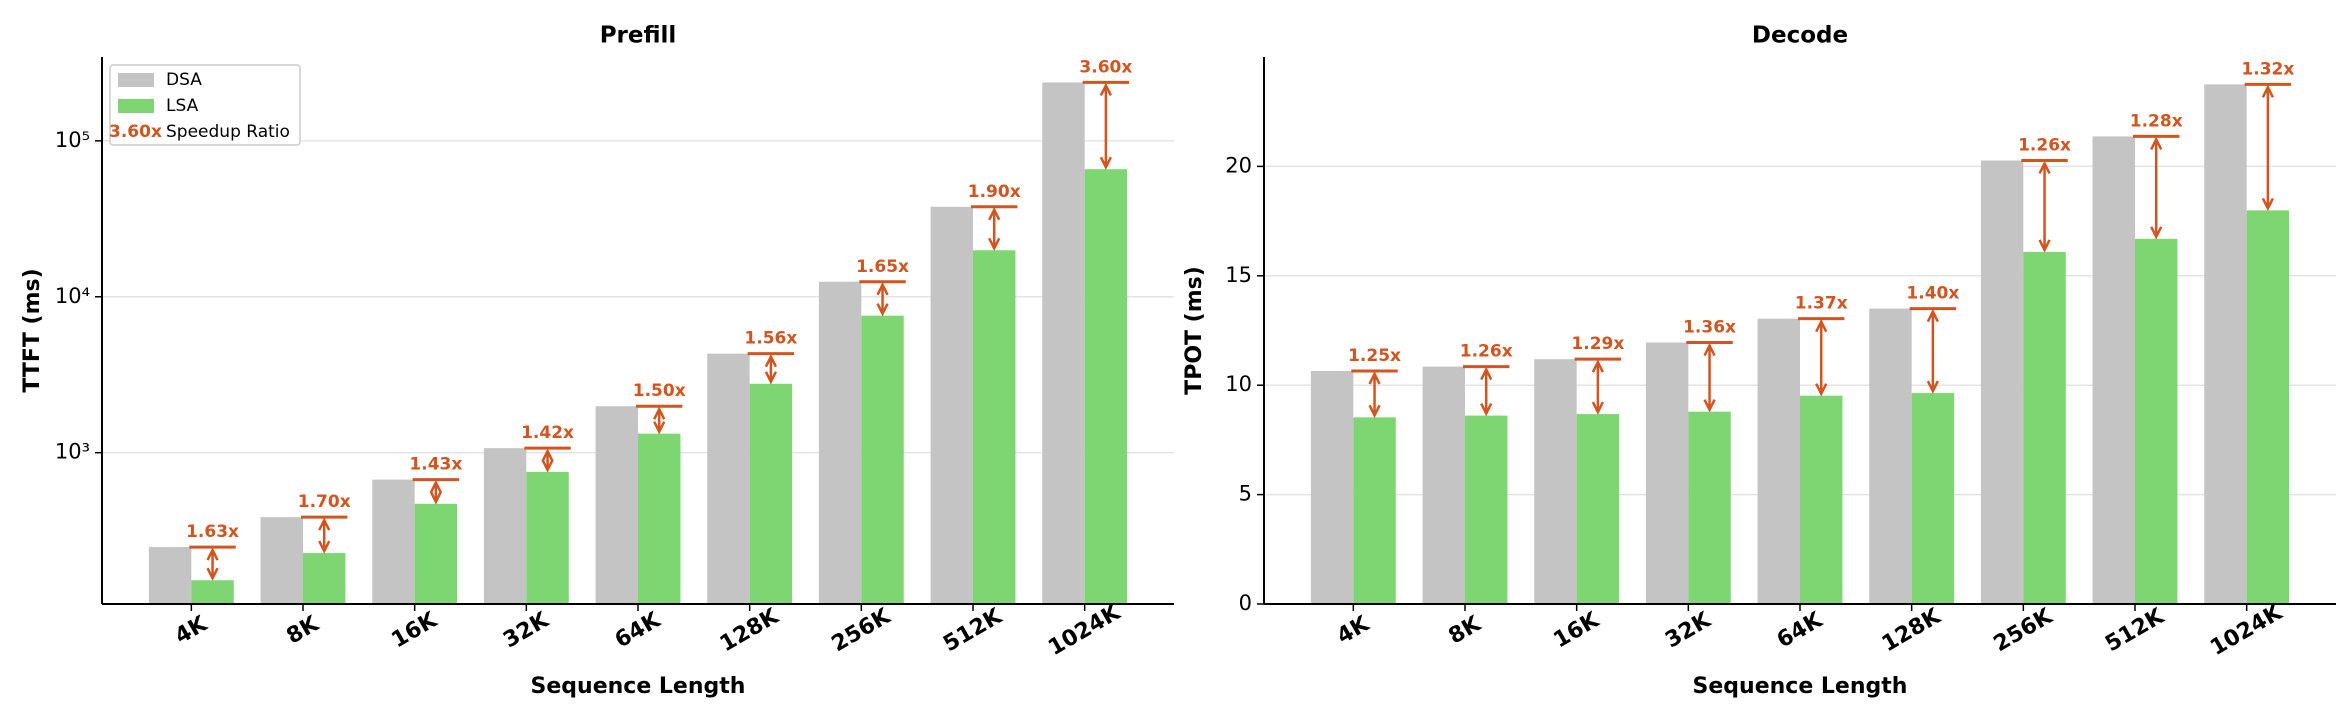  I want to click on speedup-label: 1.40x, so click(1932, 294).